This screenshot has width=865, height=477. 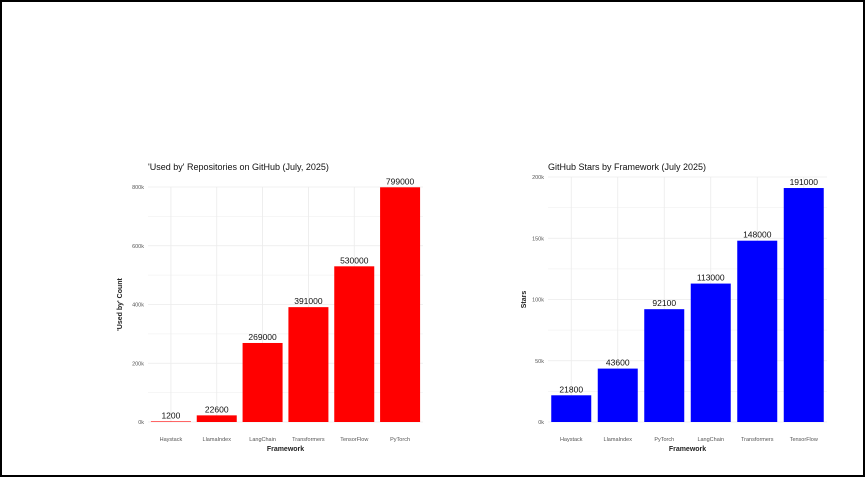 I want to click on data-label: 92100, so click(x=664, y=303).